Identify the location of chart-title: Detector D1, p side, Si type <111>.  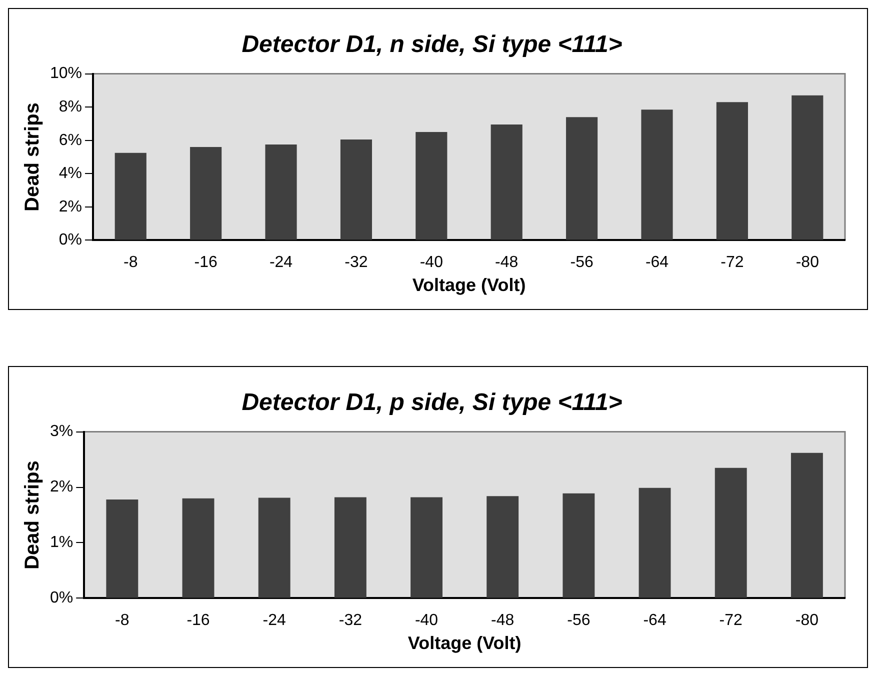
(432, 402).